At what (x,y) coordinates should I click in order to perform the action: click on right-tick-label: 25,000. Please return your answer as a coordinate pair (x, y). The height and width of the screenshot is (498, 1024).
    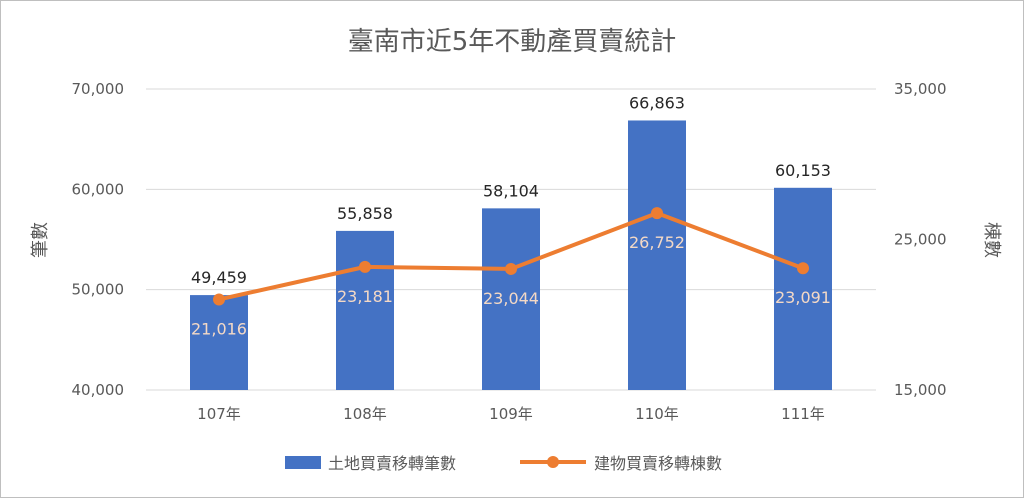
    Looking at the image, I should click on (920, 240).